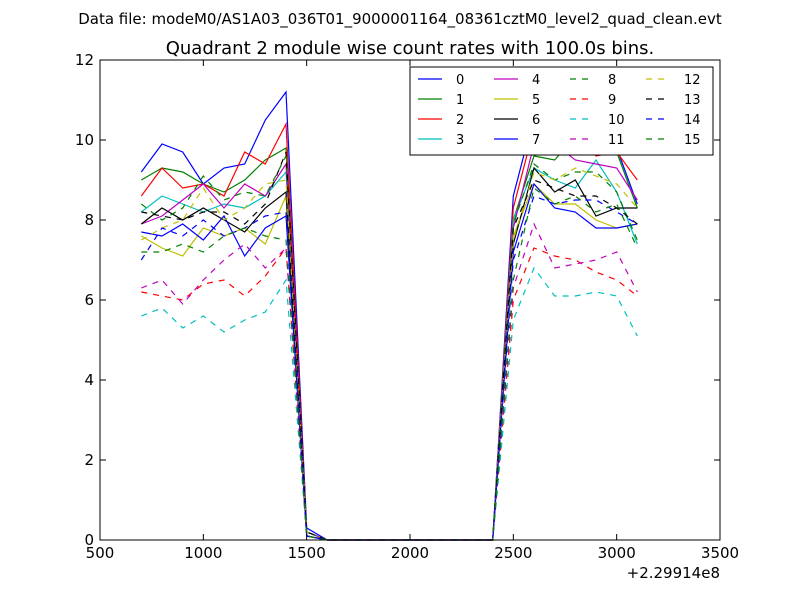 This screenshot has height=600, width=800. I want to click on legend-label-4: 4, so click(536, 80).